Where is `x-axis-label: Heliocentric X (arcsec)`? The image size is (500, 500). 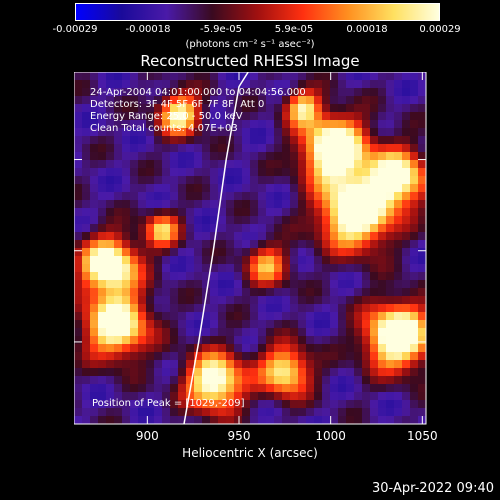 x-axis-label: Heliocentric X (arcsec) is located at coordinates (250, 453).